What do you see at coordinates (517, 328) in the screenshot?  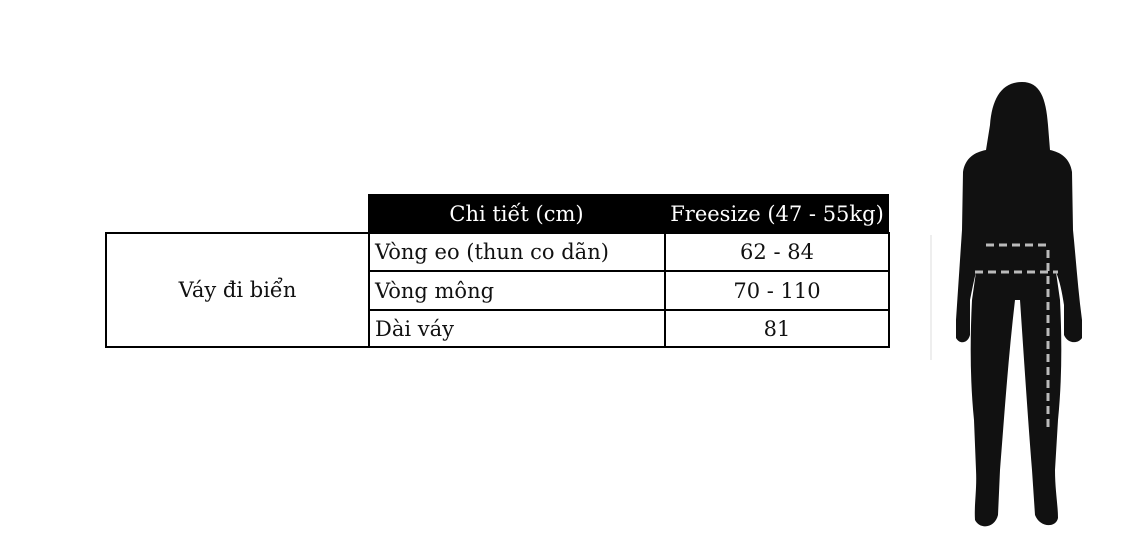 I see `row-detail: Dài váy` at bounding box center [517, 328].